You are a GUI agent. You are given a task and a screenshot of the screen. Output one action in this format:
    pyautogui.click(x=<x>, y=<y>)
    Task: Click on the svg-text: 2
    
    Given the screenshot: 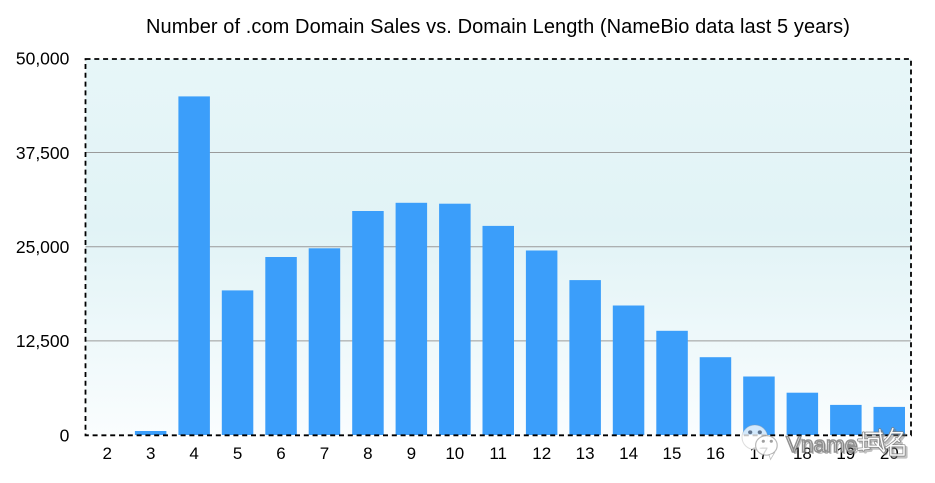 What is the action you would take?
    pyautogui.click(x=106, y=453)
    